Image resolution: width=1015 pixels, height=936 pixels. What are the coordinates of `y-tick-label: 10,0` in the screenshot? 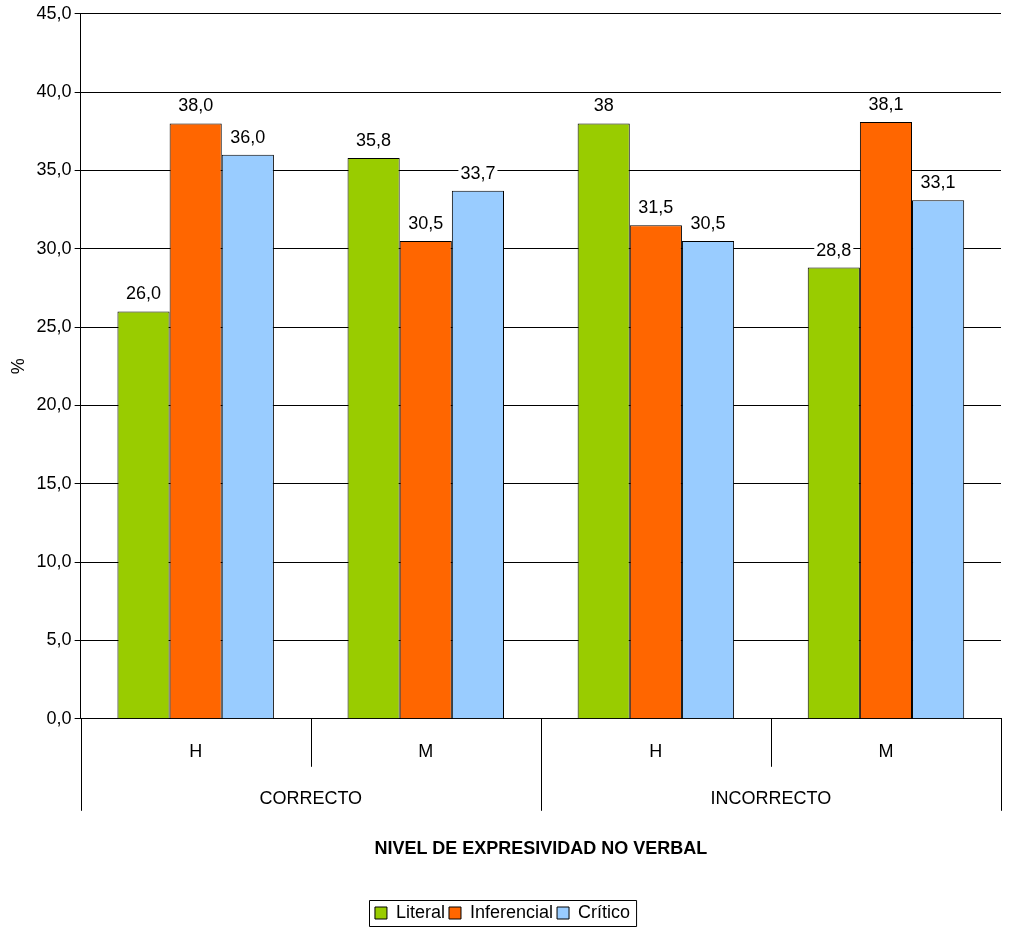 It's located at (54, 561).